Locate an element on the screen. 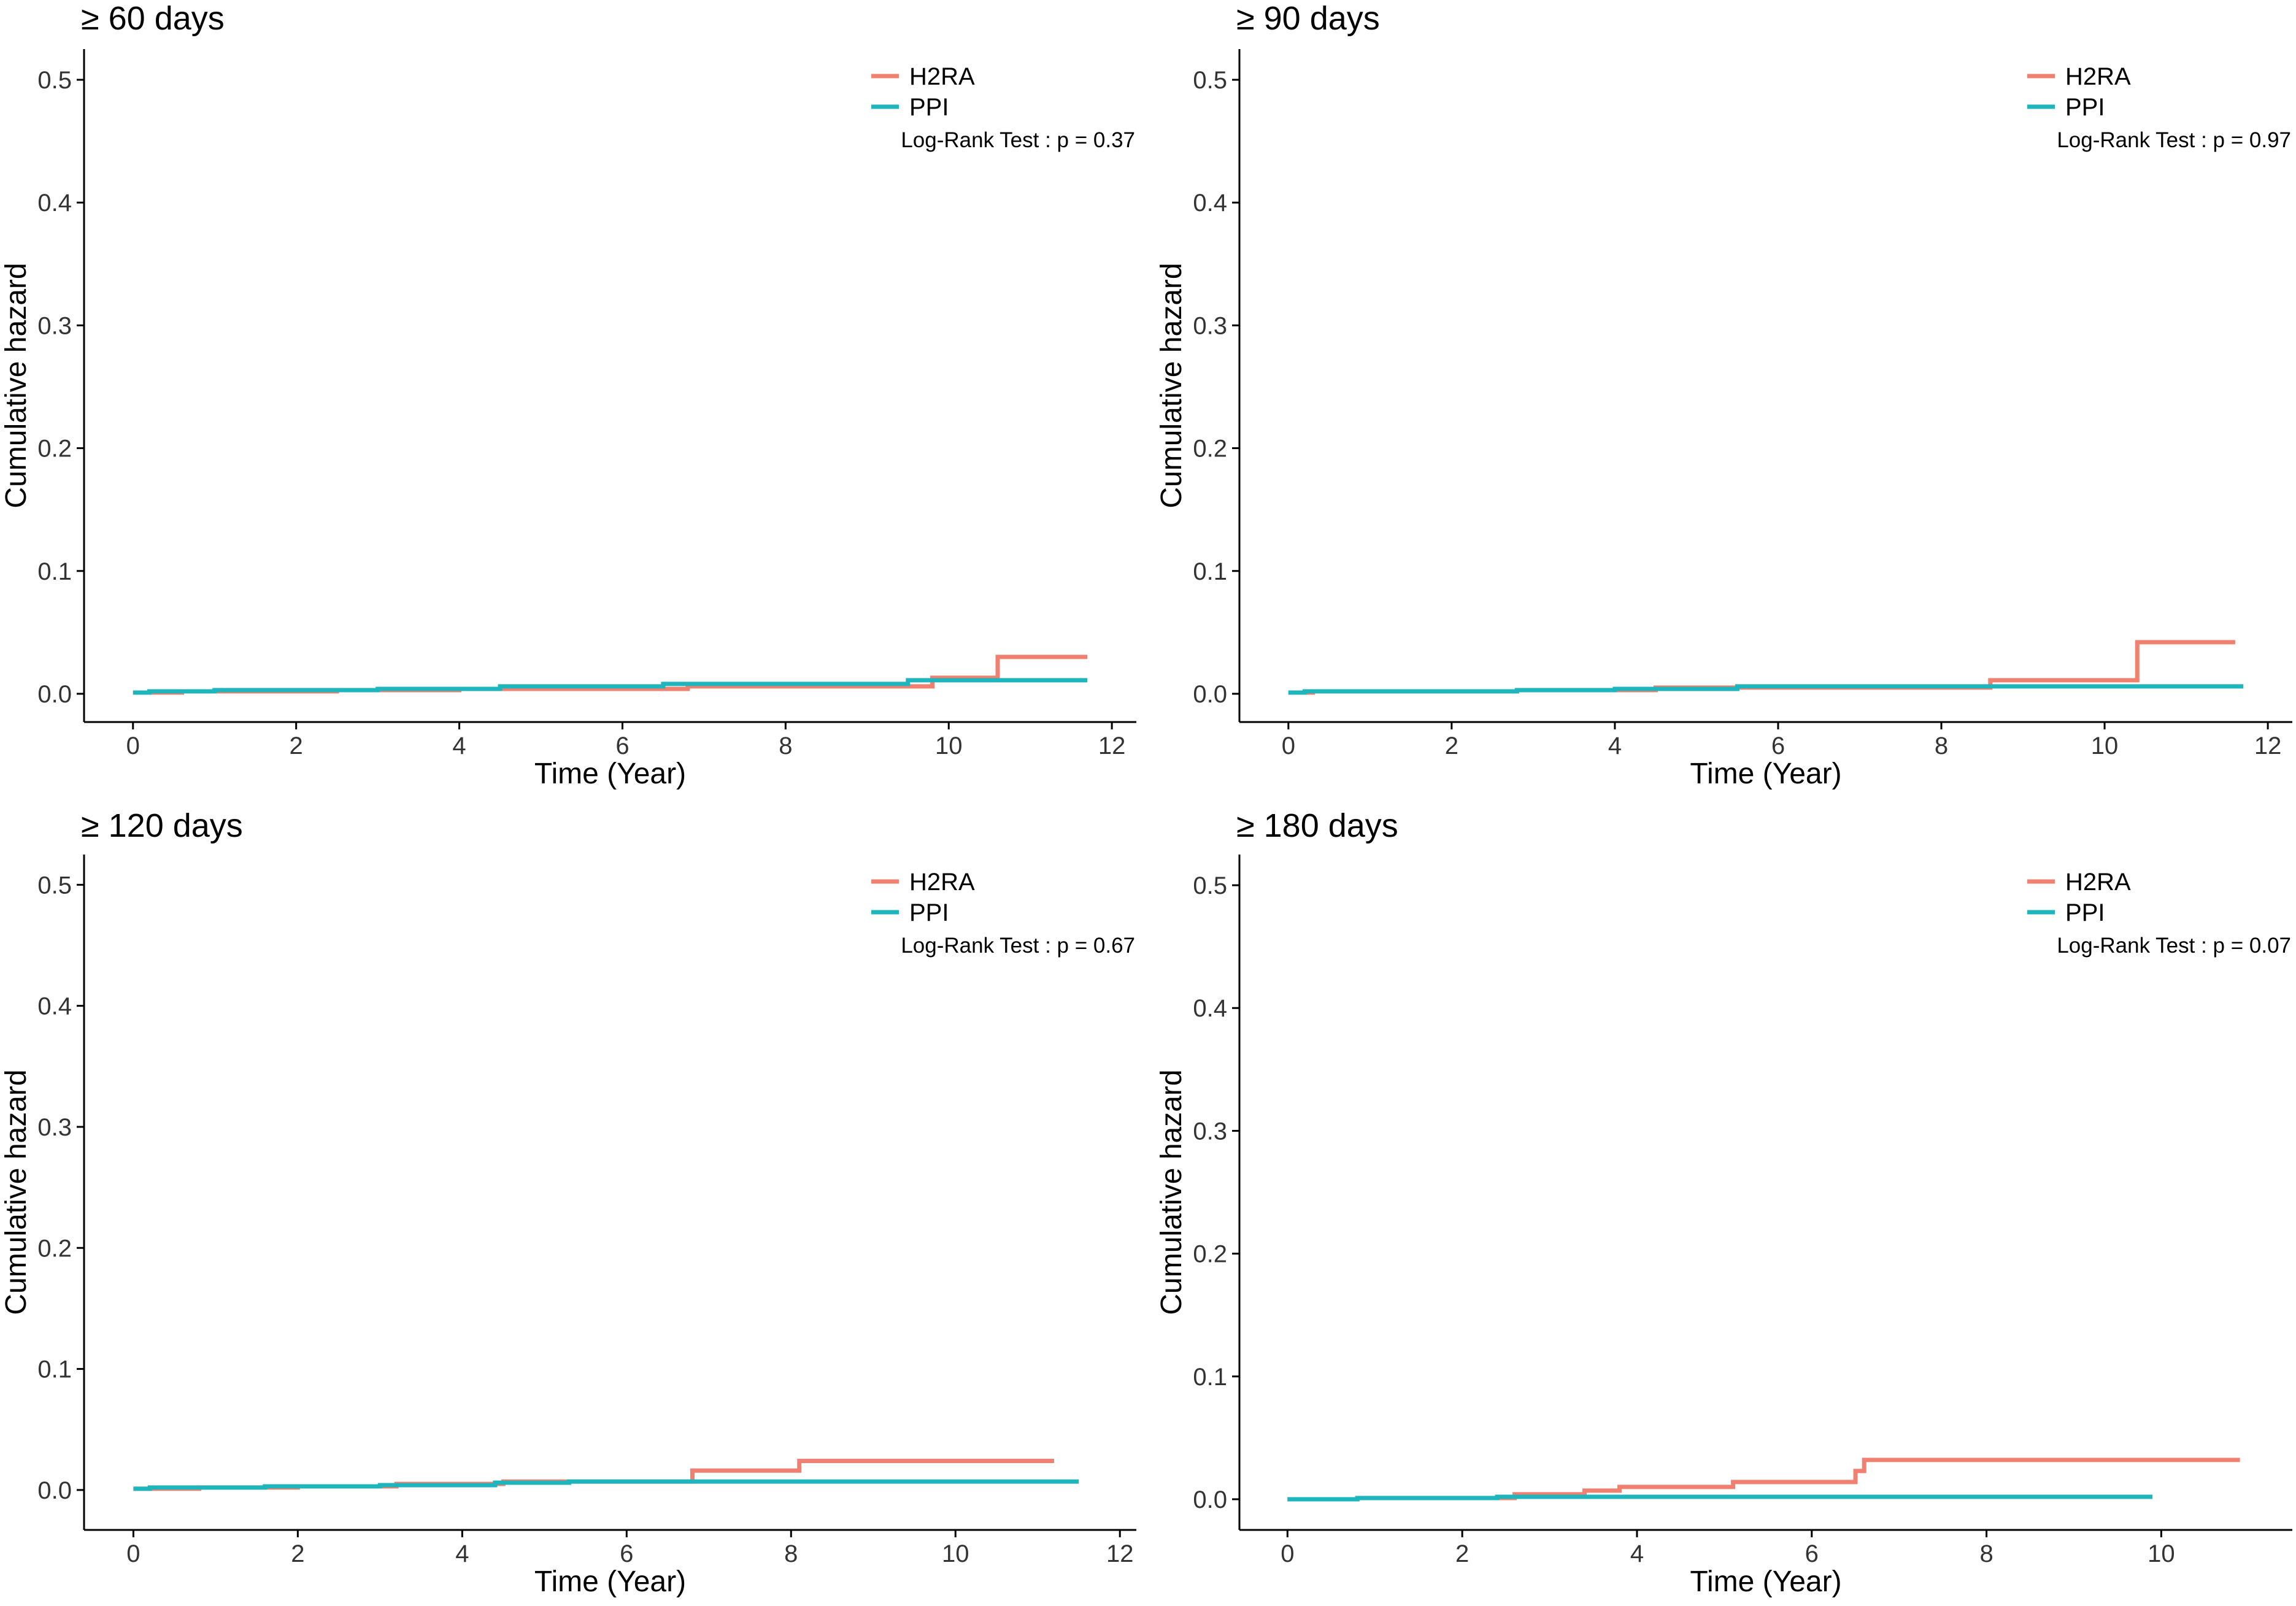  panel-2-log-rank-annotation: Log-Rank Test : p = 0.97 is located at coordinates (2174, 140).